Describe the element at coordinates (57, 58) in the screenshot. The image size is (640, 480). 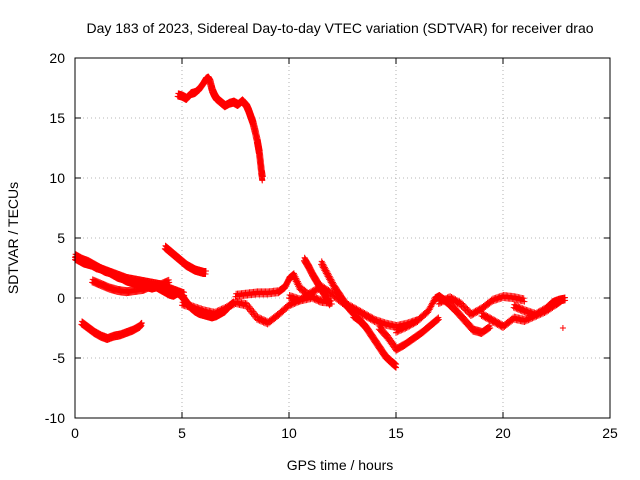
I see `y-tick-label: 20` at that location.